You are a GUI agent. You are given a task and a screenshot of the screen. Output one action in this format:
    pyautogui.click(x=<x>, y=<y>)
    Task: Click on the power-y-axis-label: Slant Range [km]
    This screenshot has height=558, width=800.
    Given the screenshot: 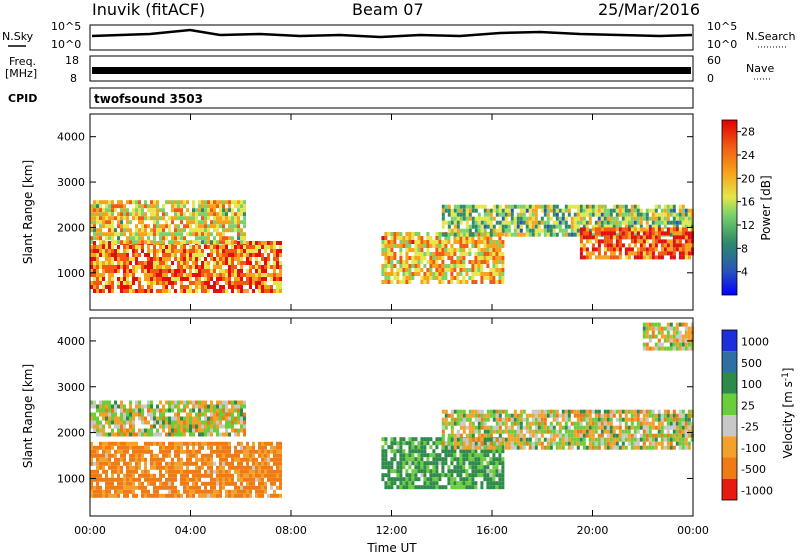 What is the action you would take?
    pyautogui.click(x=28, y=212)
    